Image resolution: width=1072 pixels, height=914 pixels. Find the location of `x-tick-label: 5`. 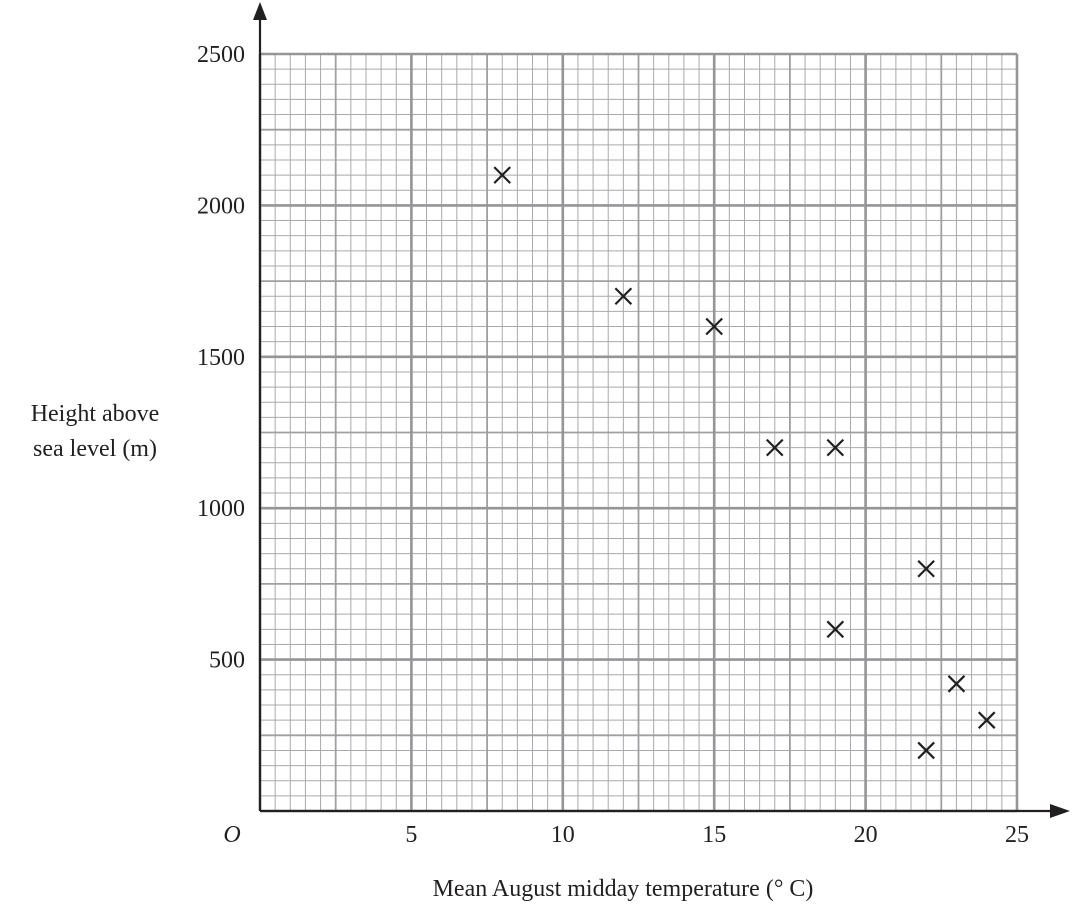

x-tick-label: 5 is located at coordinates (411, 835).